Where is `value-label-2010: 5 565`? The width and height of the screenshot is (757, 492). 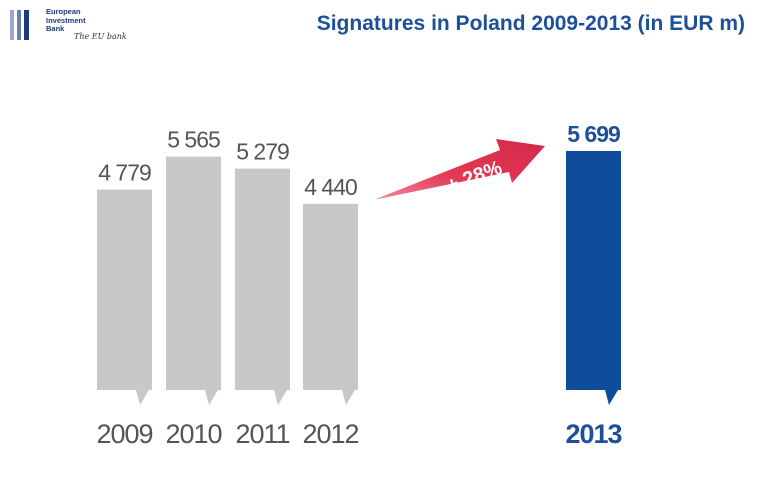 value-label-2010: 5 565 is located at coordinates (193, 140).